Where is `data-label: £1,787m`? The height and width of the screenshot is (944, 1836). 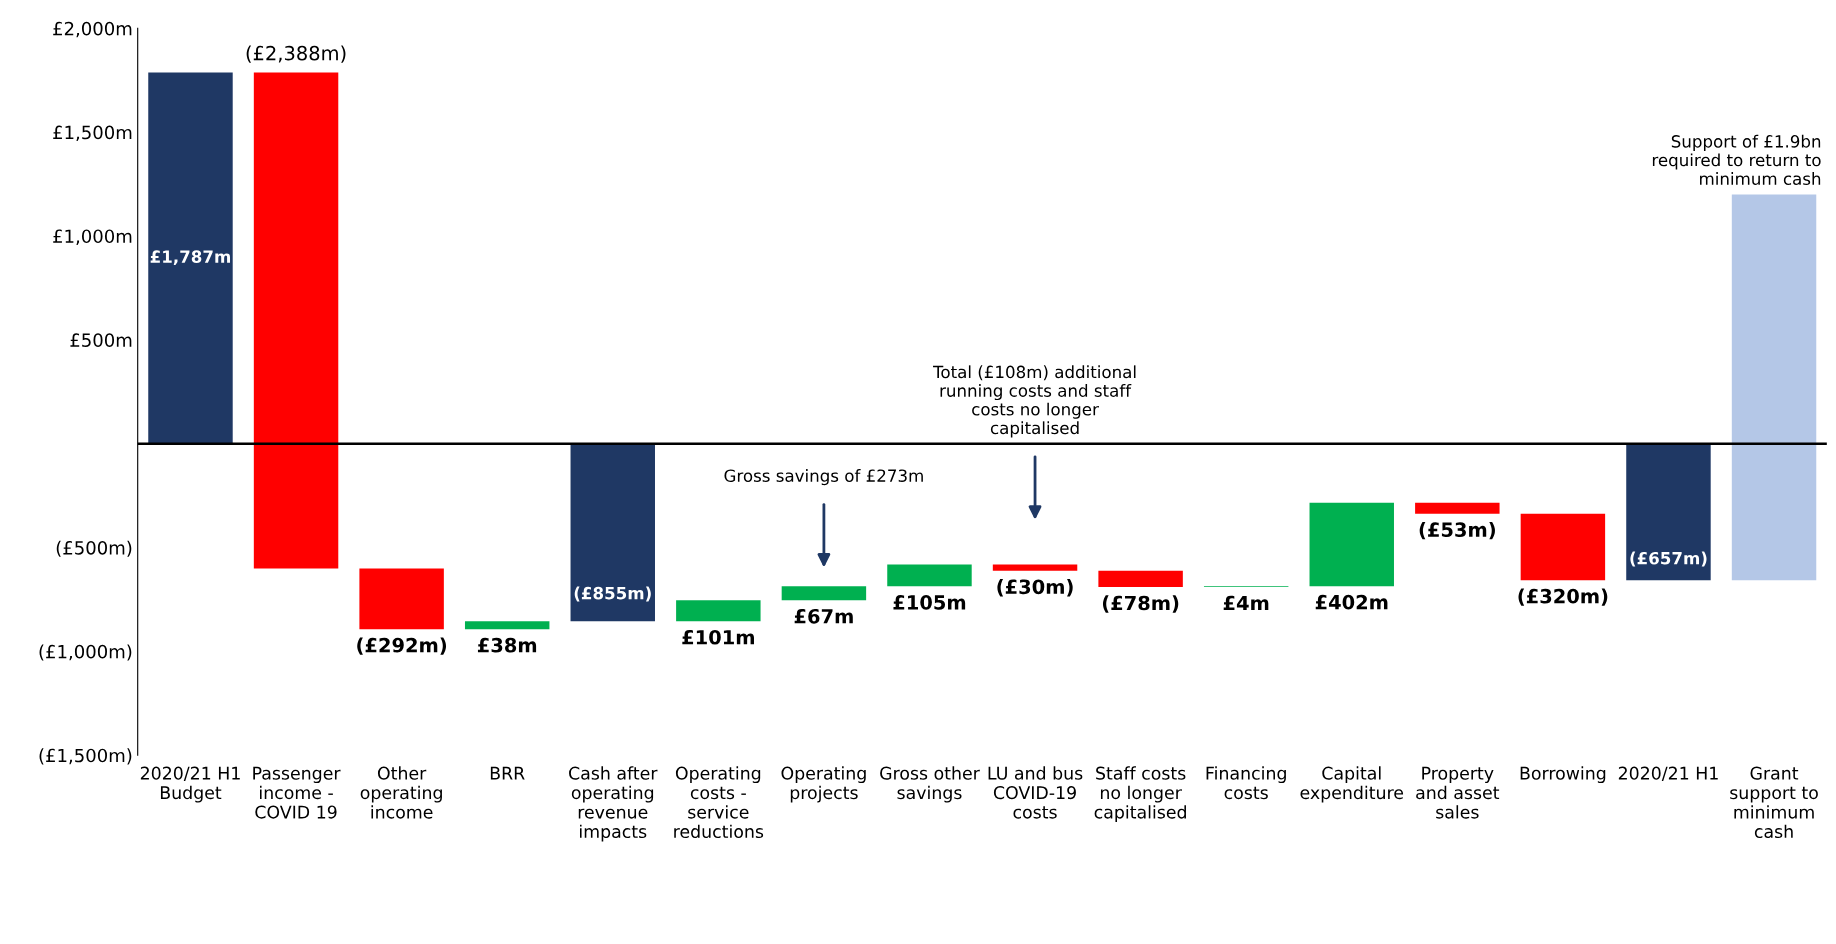 data-label: £1,787m is located at coordinates (190, 258).